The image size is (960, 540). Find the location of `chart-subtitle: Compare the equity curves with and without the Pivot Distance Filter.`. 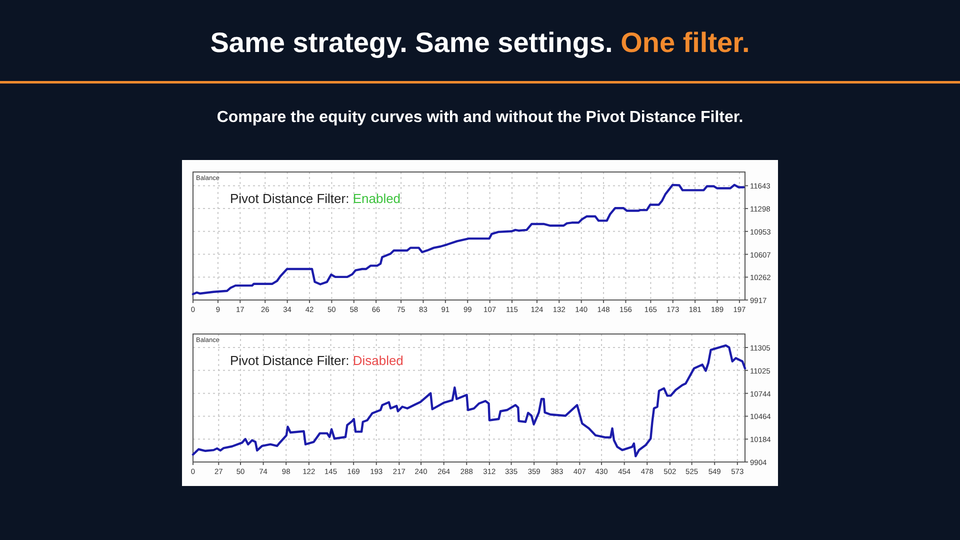

chart-subtitle: Compare the equity curves with and without the Pivot Distance Filter. is located at coordinates (480, 117).